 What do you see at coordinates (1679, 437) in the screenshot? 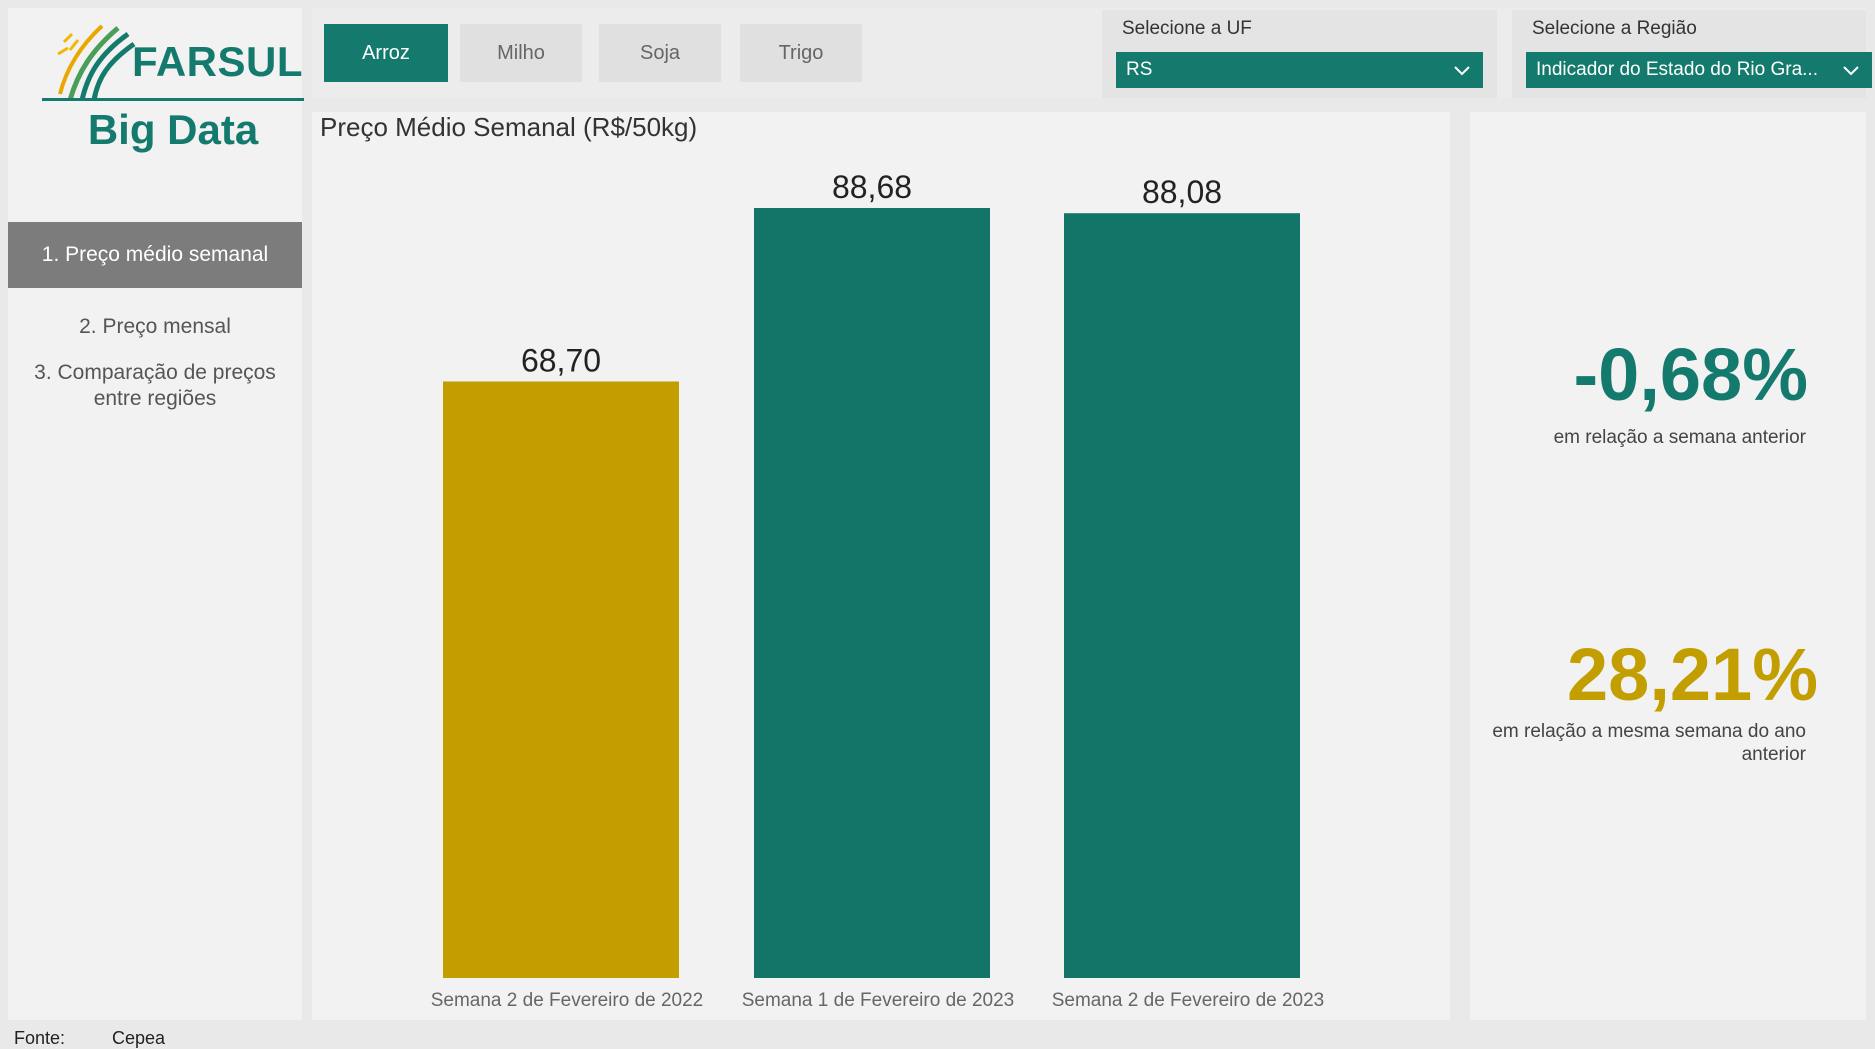
I see `weekly-change-description: em relação a semana anterior` at bounding box center [1679, 437].